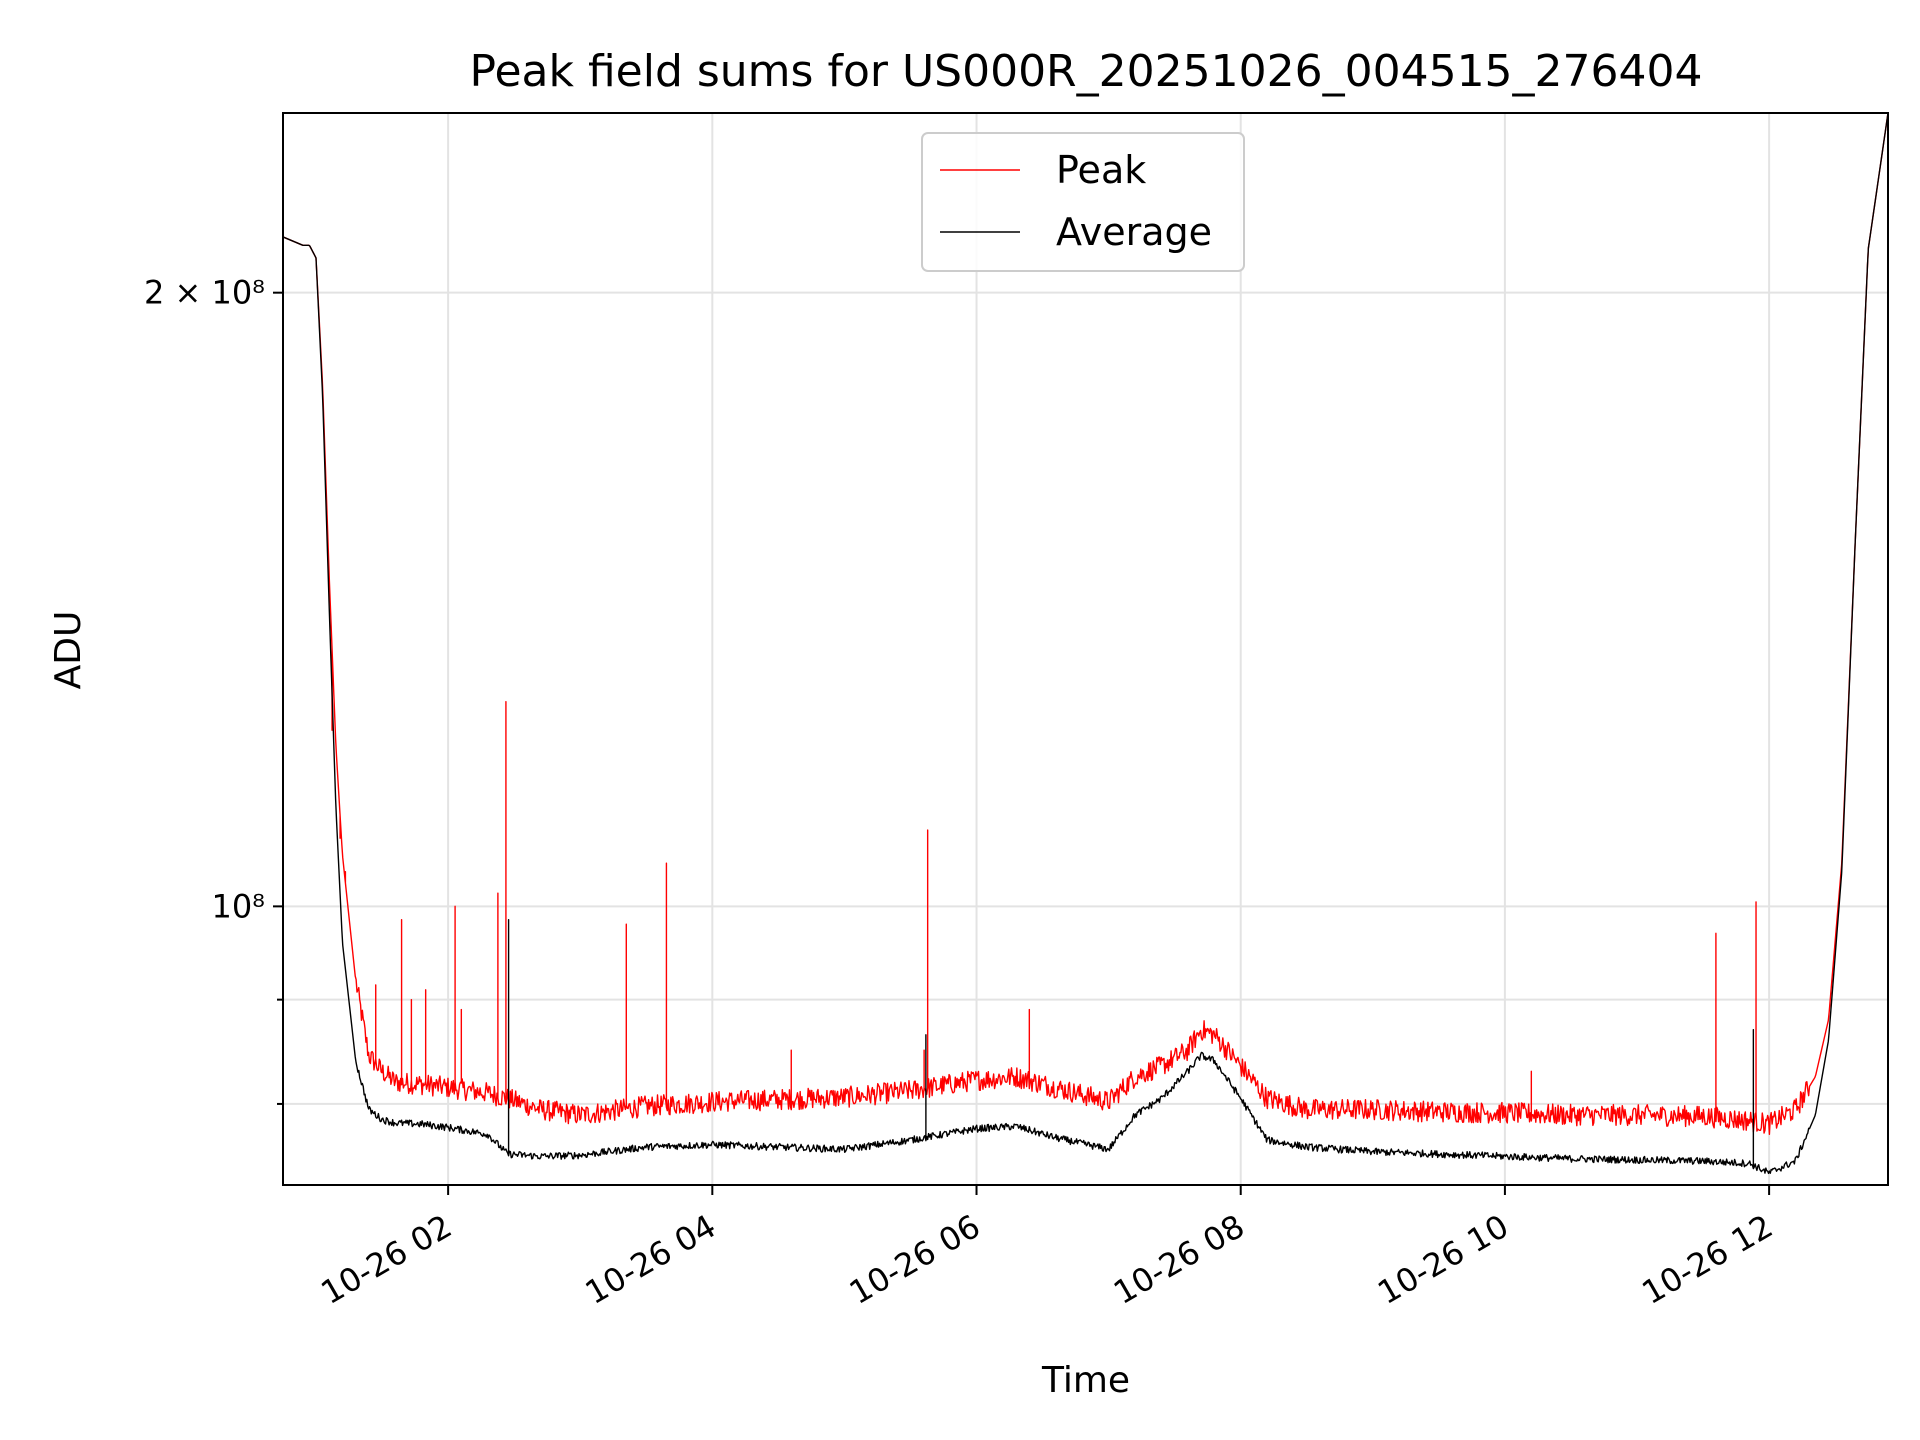 The width and height of the screenshot is (1920, 1440). I want to click on y-tick-label: 2 × 10⁸, so click(204, 293).